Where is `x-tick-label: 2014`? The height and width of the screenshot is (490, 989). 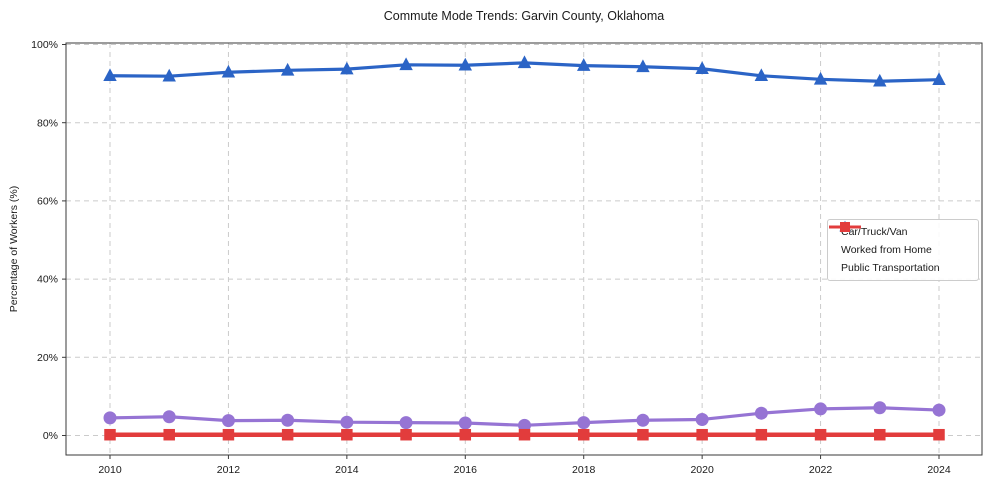 x-tick-label: 2014 is located at coordinates (347, 470).